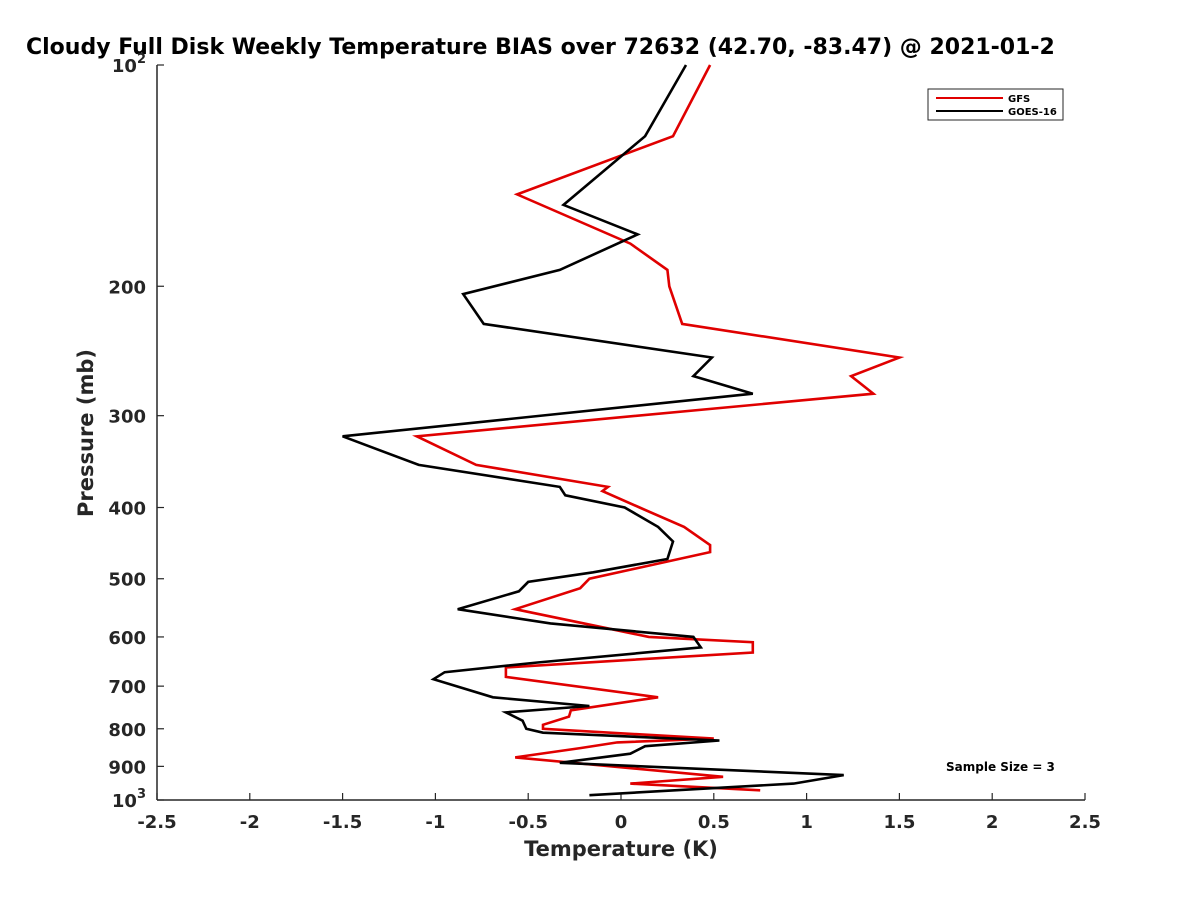 The width and height of the screenshot is (1200, 900). I want to click on x-axis-label: Temperature (K), so click(621, 849).